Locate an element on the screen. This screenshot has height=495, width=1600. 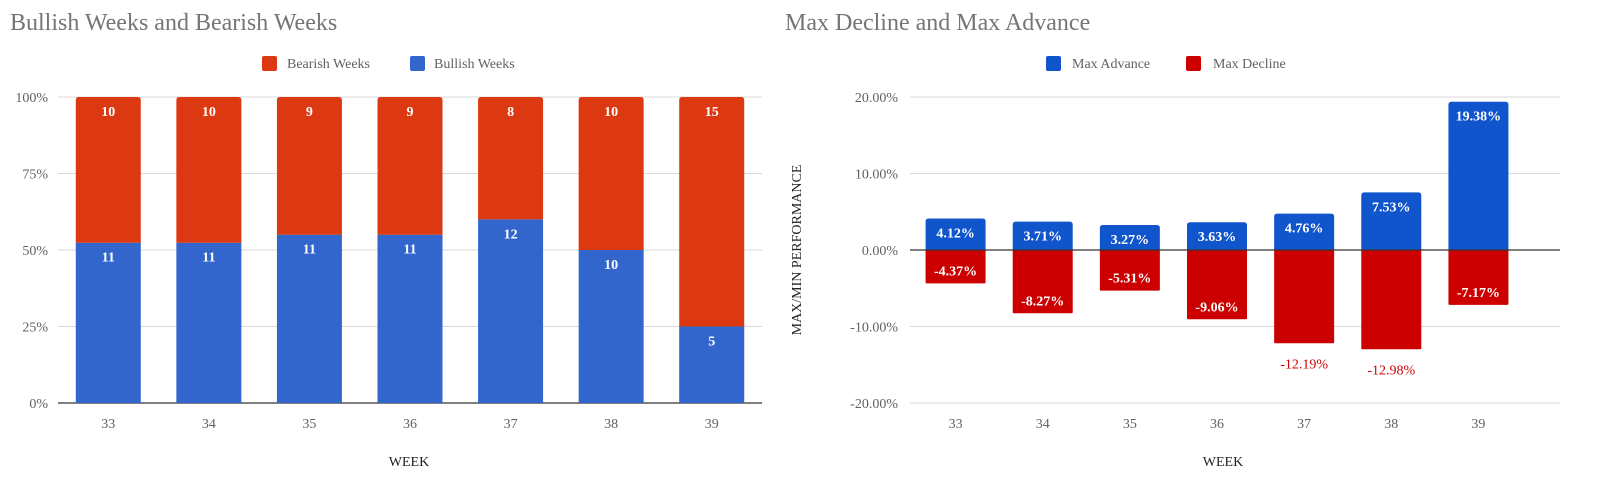
y-tick-label: 10.00% is located at coordinates (877, 175).